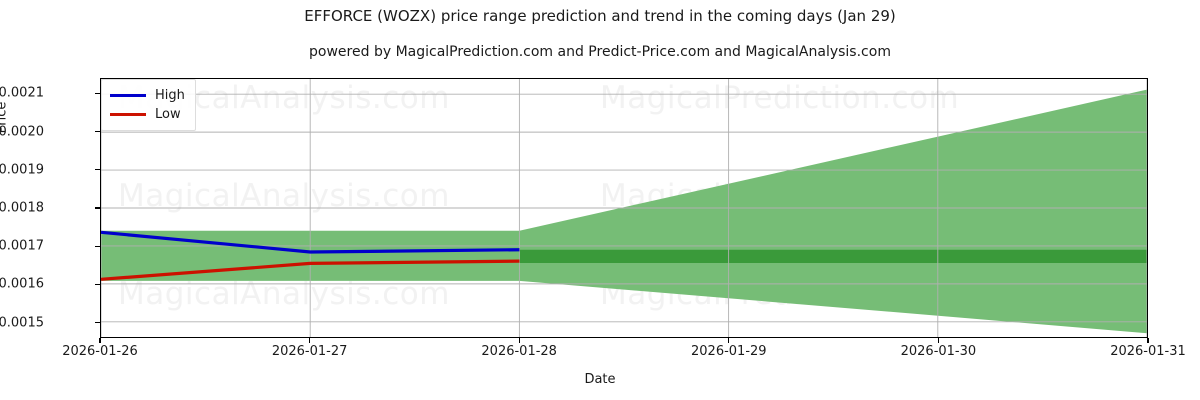 The width and height of the screenshot is (1200, 400). Describe the element at coordinates (128, 95) in the screenshot. I see `legend-swatch-high` at that location.